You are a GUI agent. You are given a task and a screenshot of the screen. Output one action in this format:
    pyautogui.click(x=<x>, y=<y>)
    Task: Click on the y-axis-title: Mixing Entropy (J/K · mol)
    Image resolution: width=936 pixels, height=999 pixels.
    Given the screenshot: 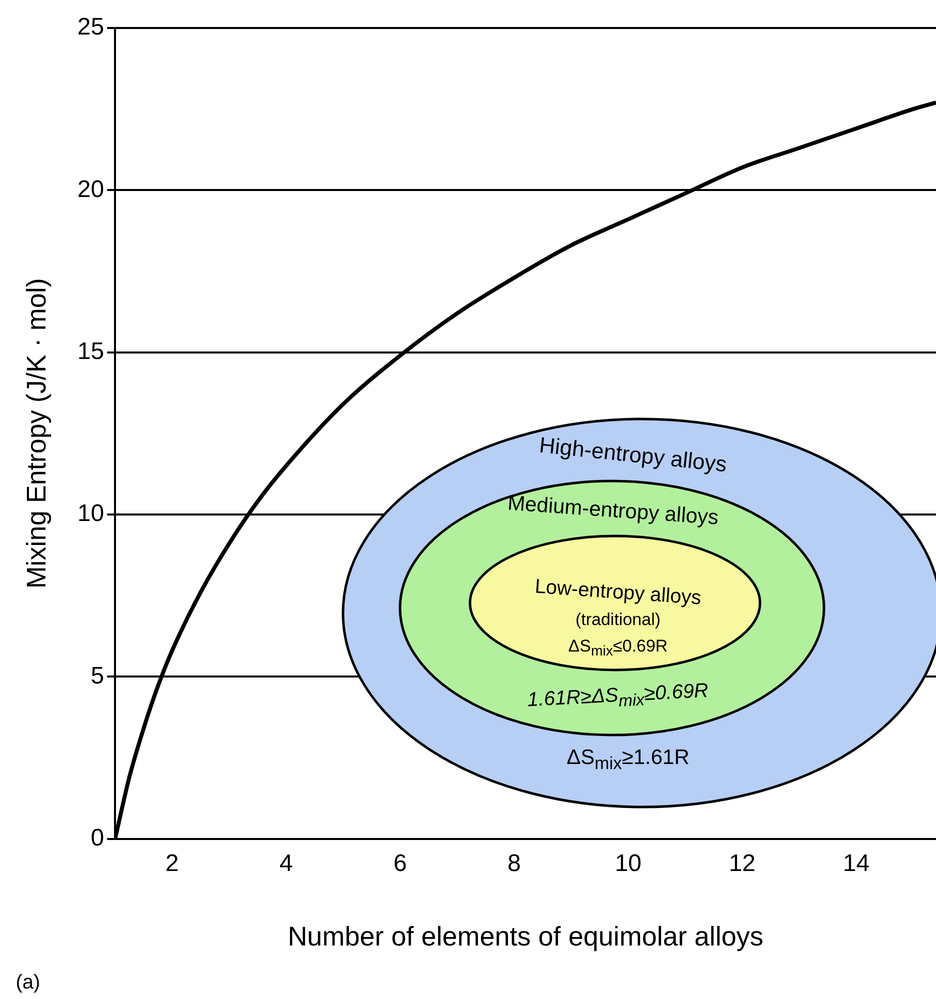 What is the action you would take?
    pyautogui.click(x=37, y=433)
    